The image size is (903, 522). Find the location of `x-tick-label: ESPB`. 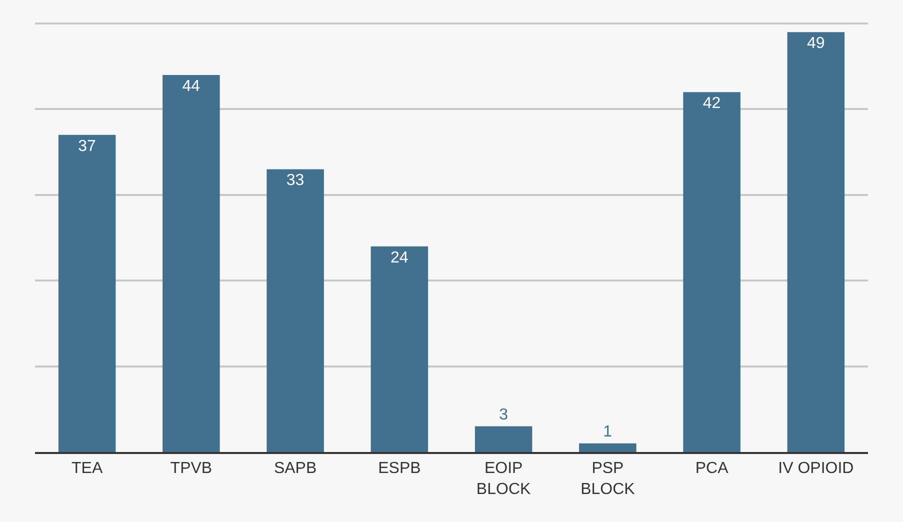

x-tick-label: ESPB is located at coordinates (399, 469).